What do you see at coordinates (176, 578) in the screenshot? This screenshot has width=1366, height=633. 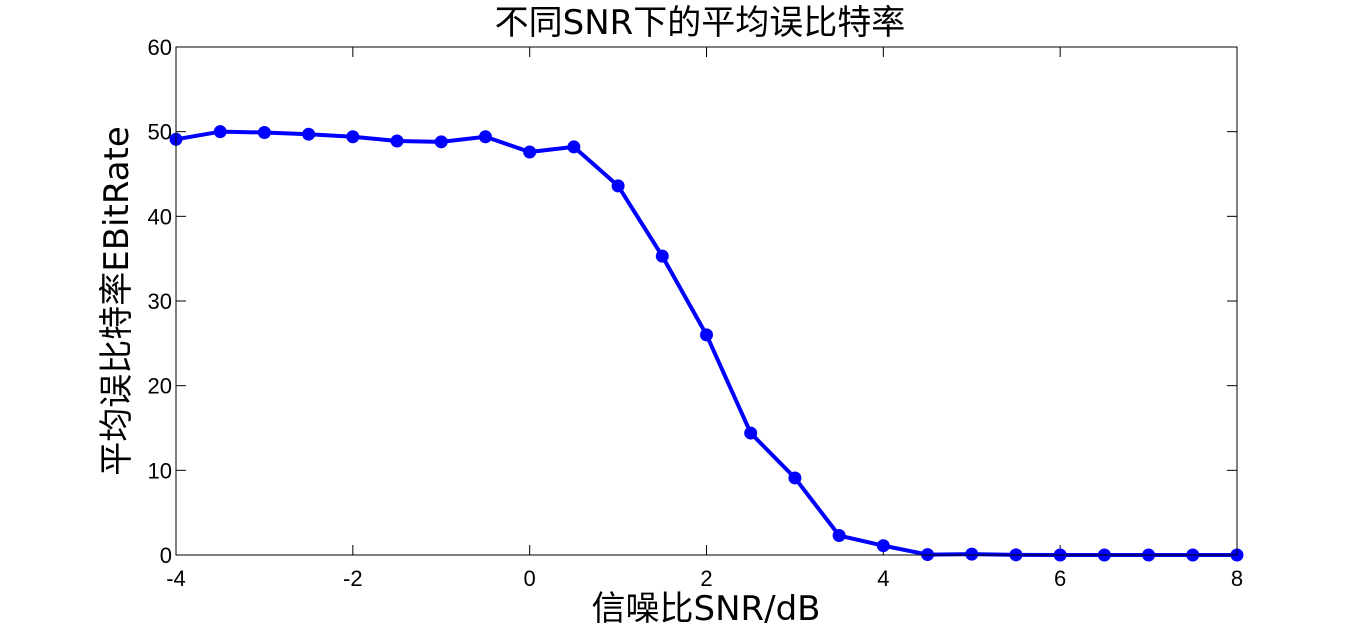 I see `x-tick-label: -4` at bounding box center [176, 578].